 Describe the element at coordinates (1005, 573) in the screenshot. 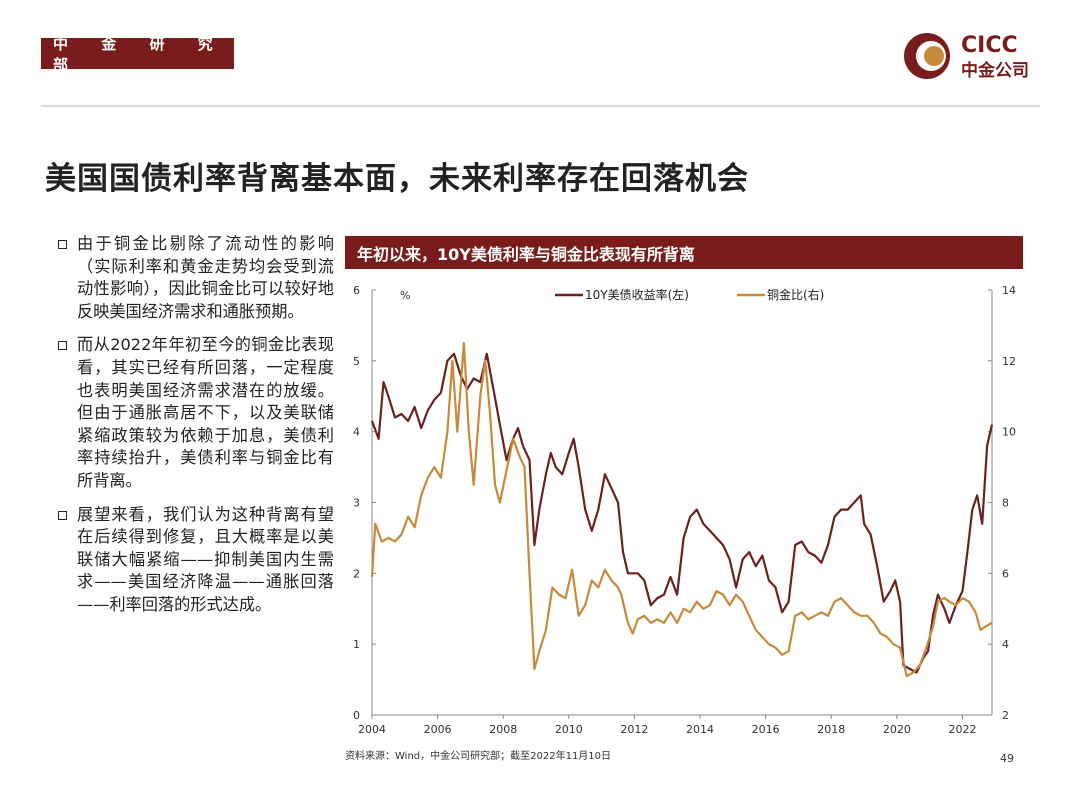

I see `y-right-tick-label: 6` at that location.